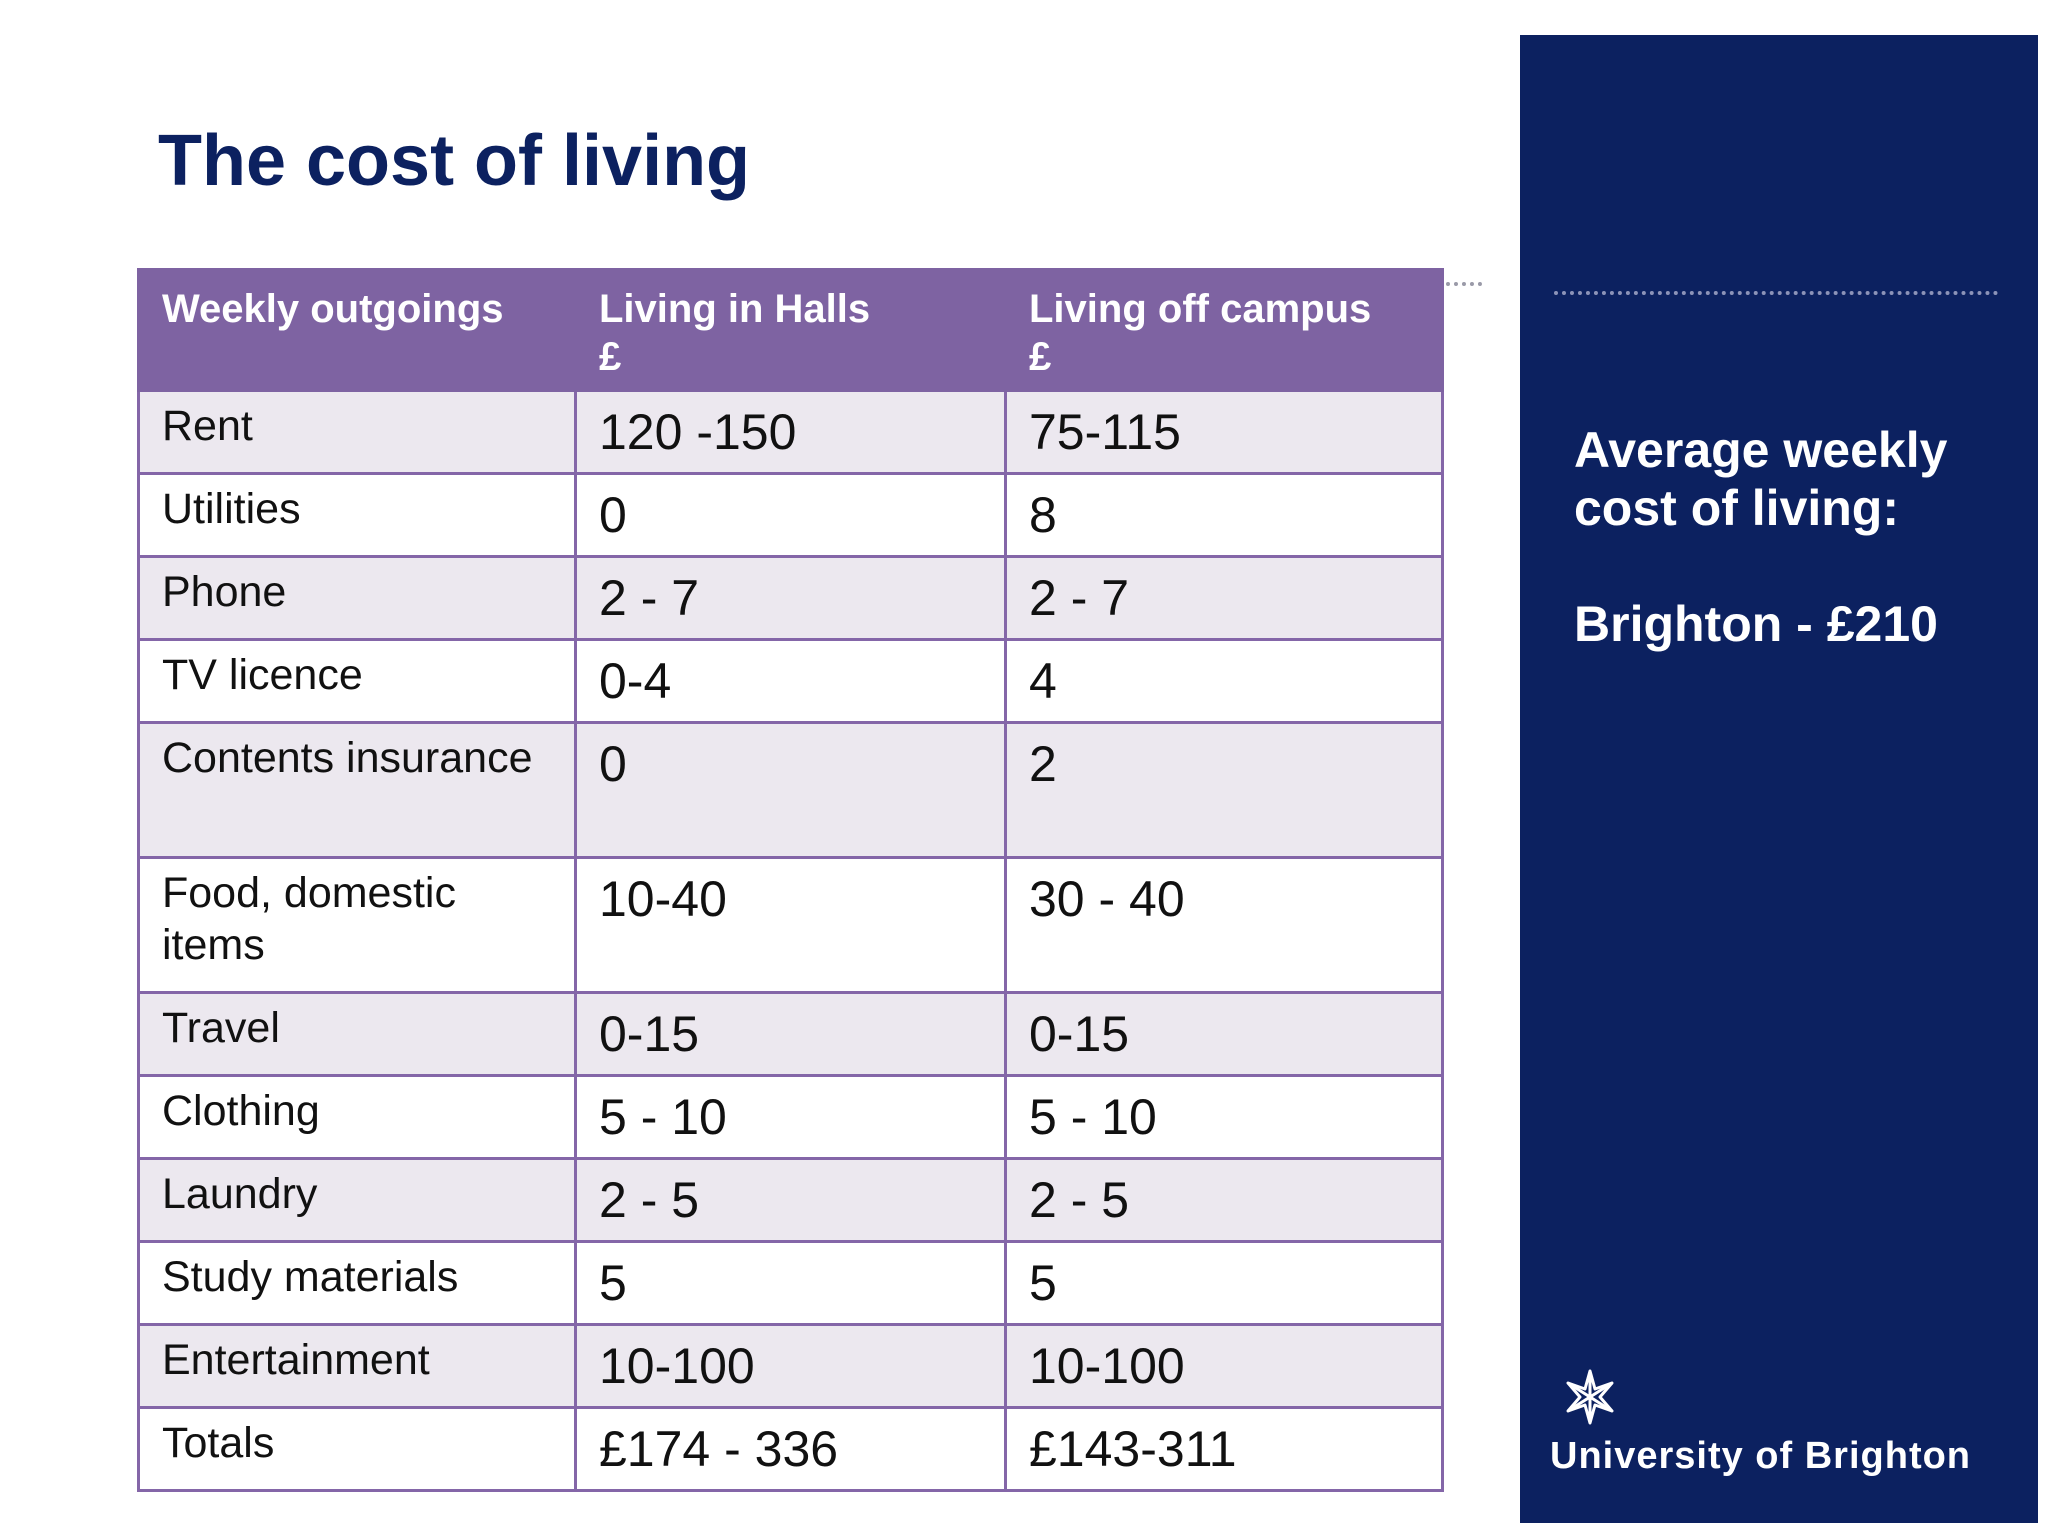  I want to click on column-header: Living in Halls £, so click(790, 330).